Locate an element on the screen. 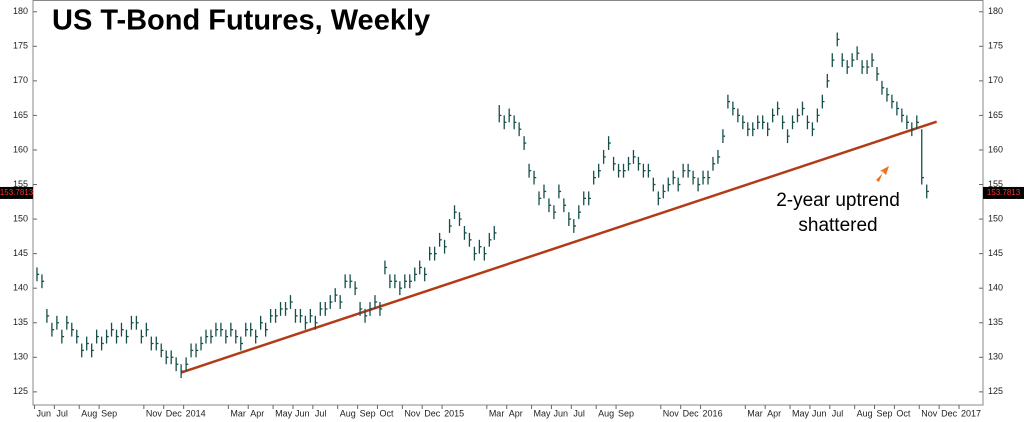  annotation-text: 2-year uptrend is located at coordinates (838, 200).